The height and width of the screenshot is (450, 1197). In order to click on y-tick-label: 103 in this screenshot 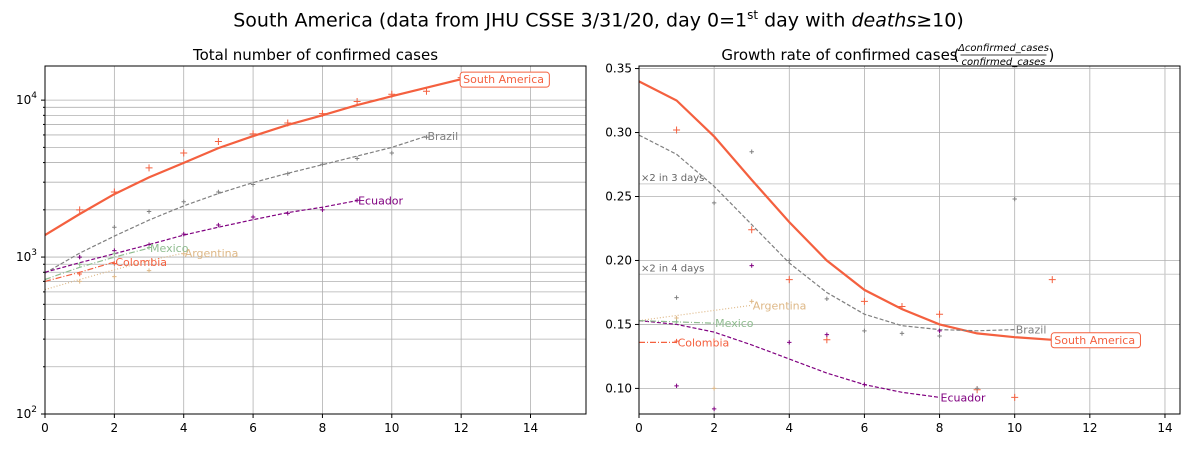, I will do `click(26, 256)`.